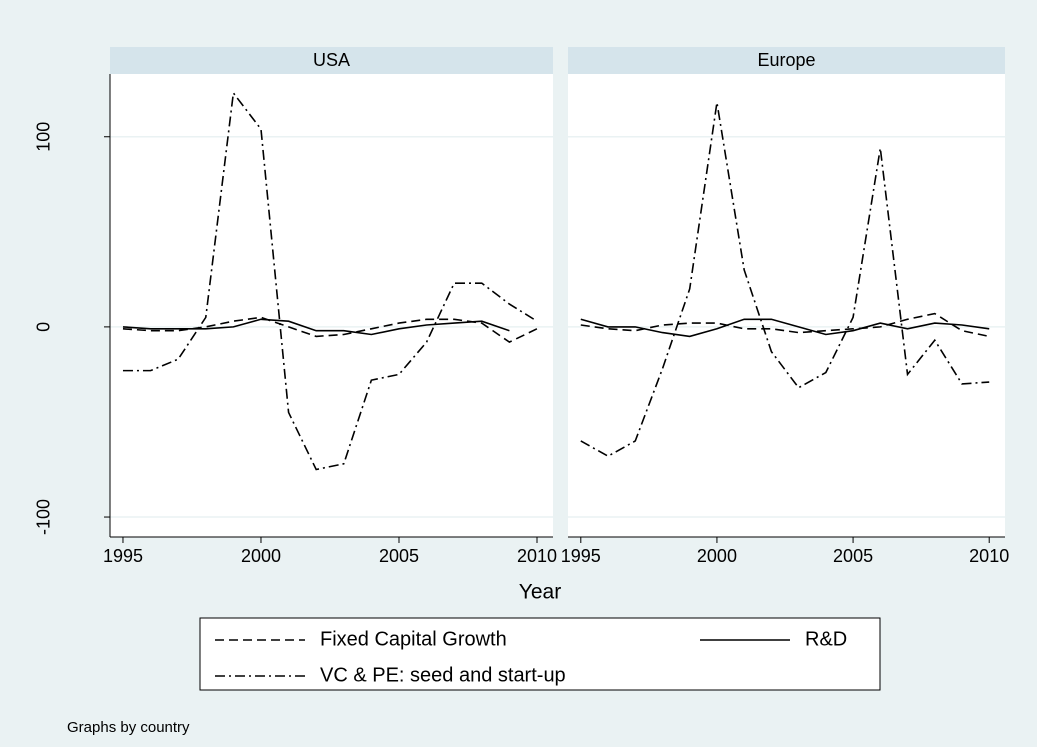 This screenshot has height=747, width=1037. What do you see at coordinates (44, 327) in the screenshot?
I see `y-tick-label: 0` at bounding box center [44, 327].